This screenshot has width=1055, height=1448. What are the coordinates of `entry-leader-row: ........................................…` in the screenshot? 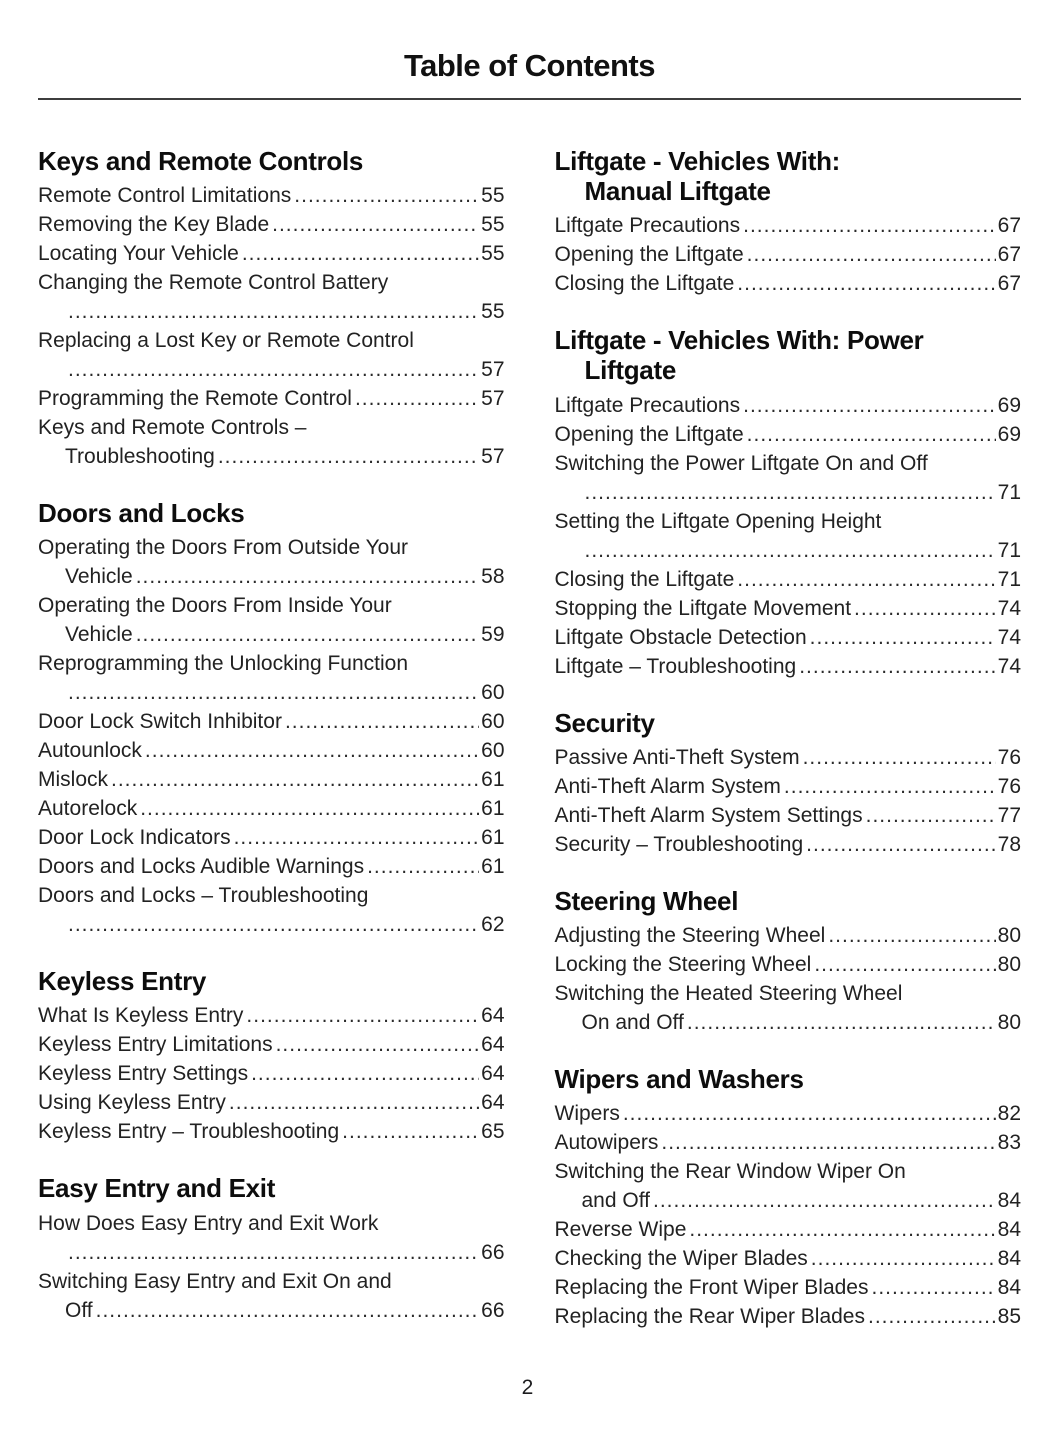 It's located at (271, 311).